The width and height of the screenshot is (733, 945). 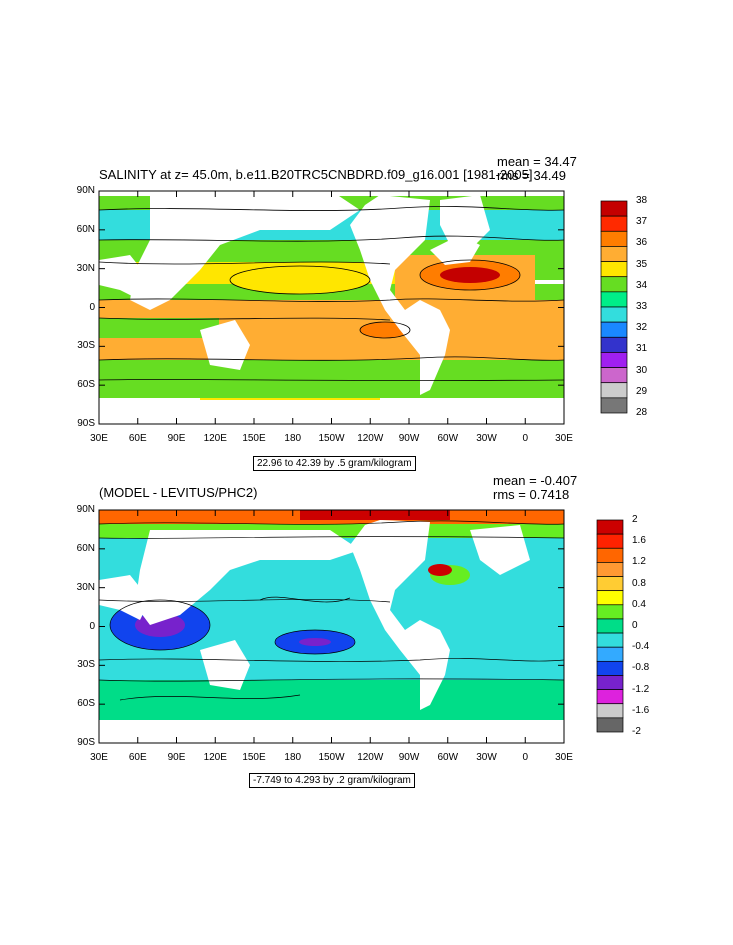 I want to click on panel1-lon-label: 180, so click(x=293, y=438).